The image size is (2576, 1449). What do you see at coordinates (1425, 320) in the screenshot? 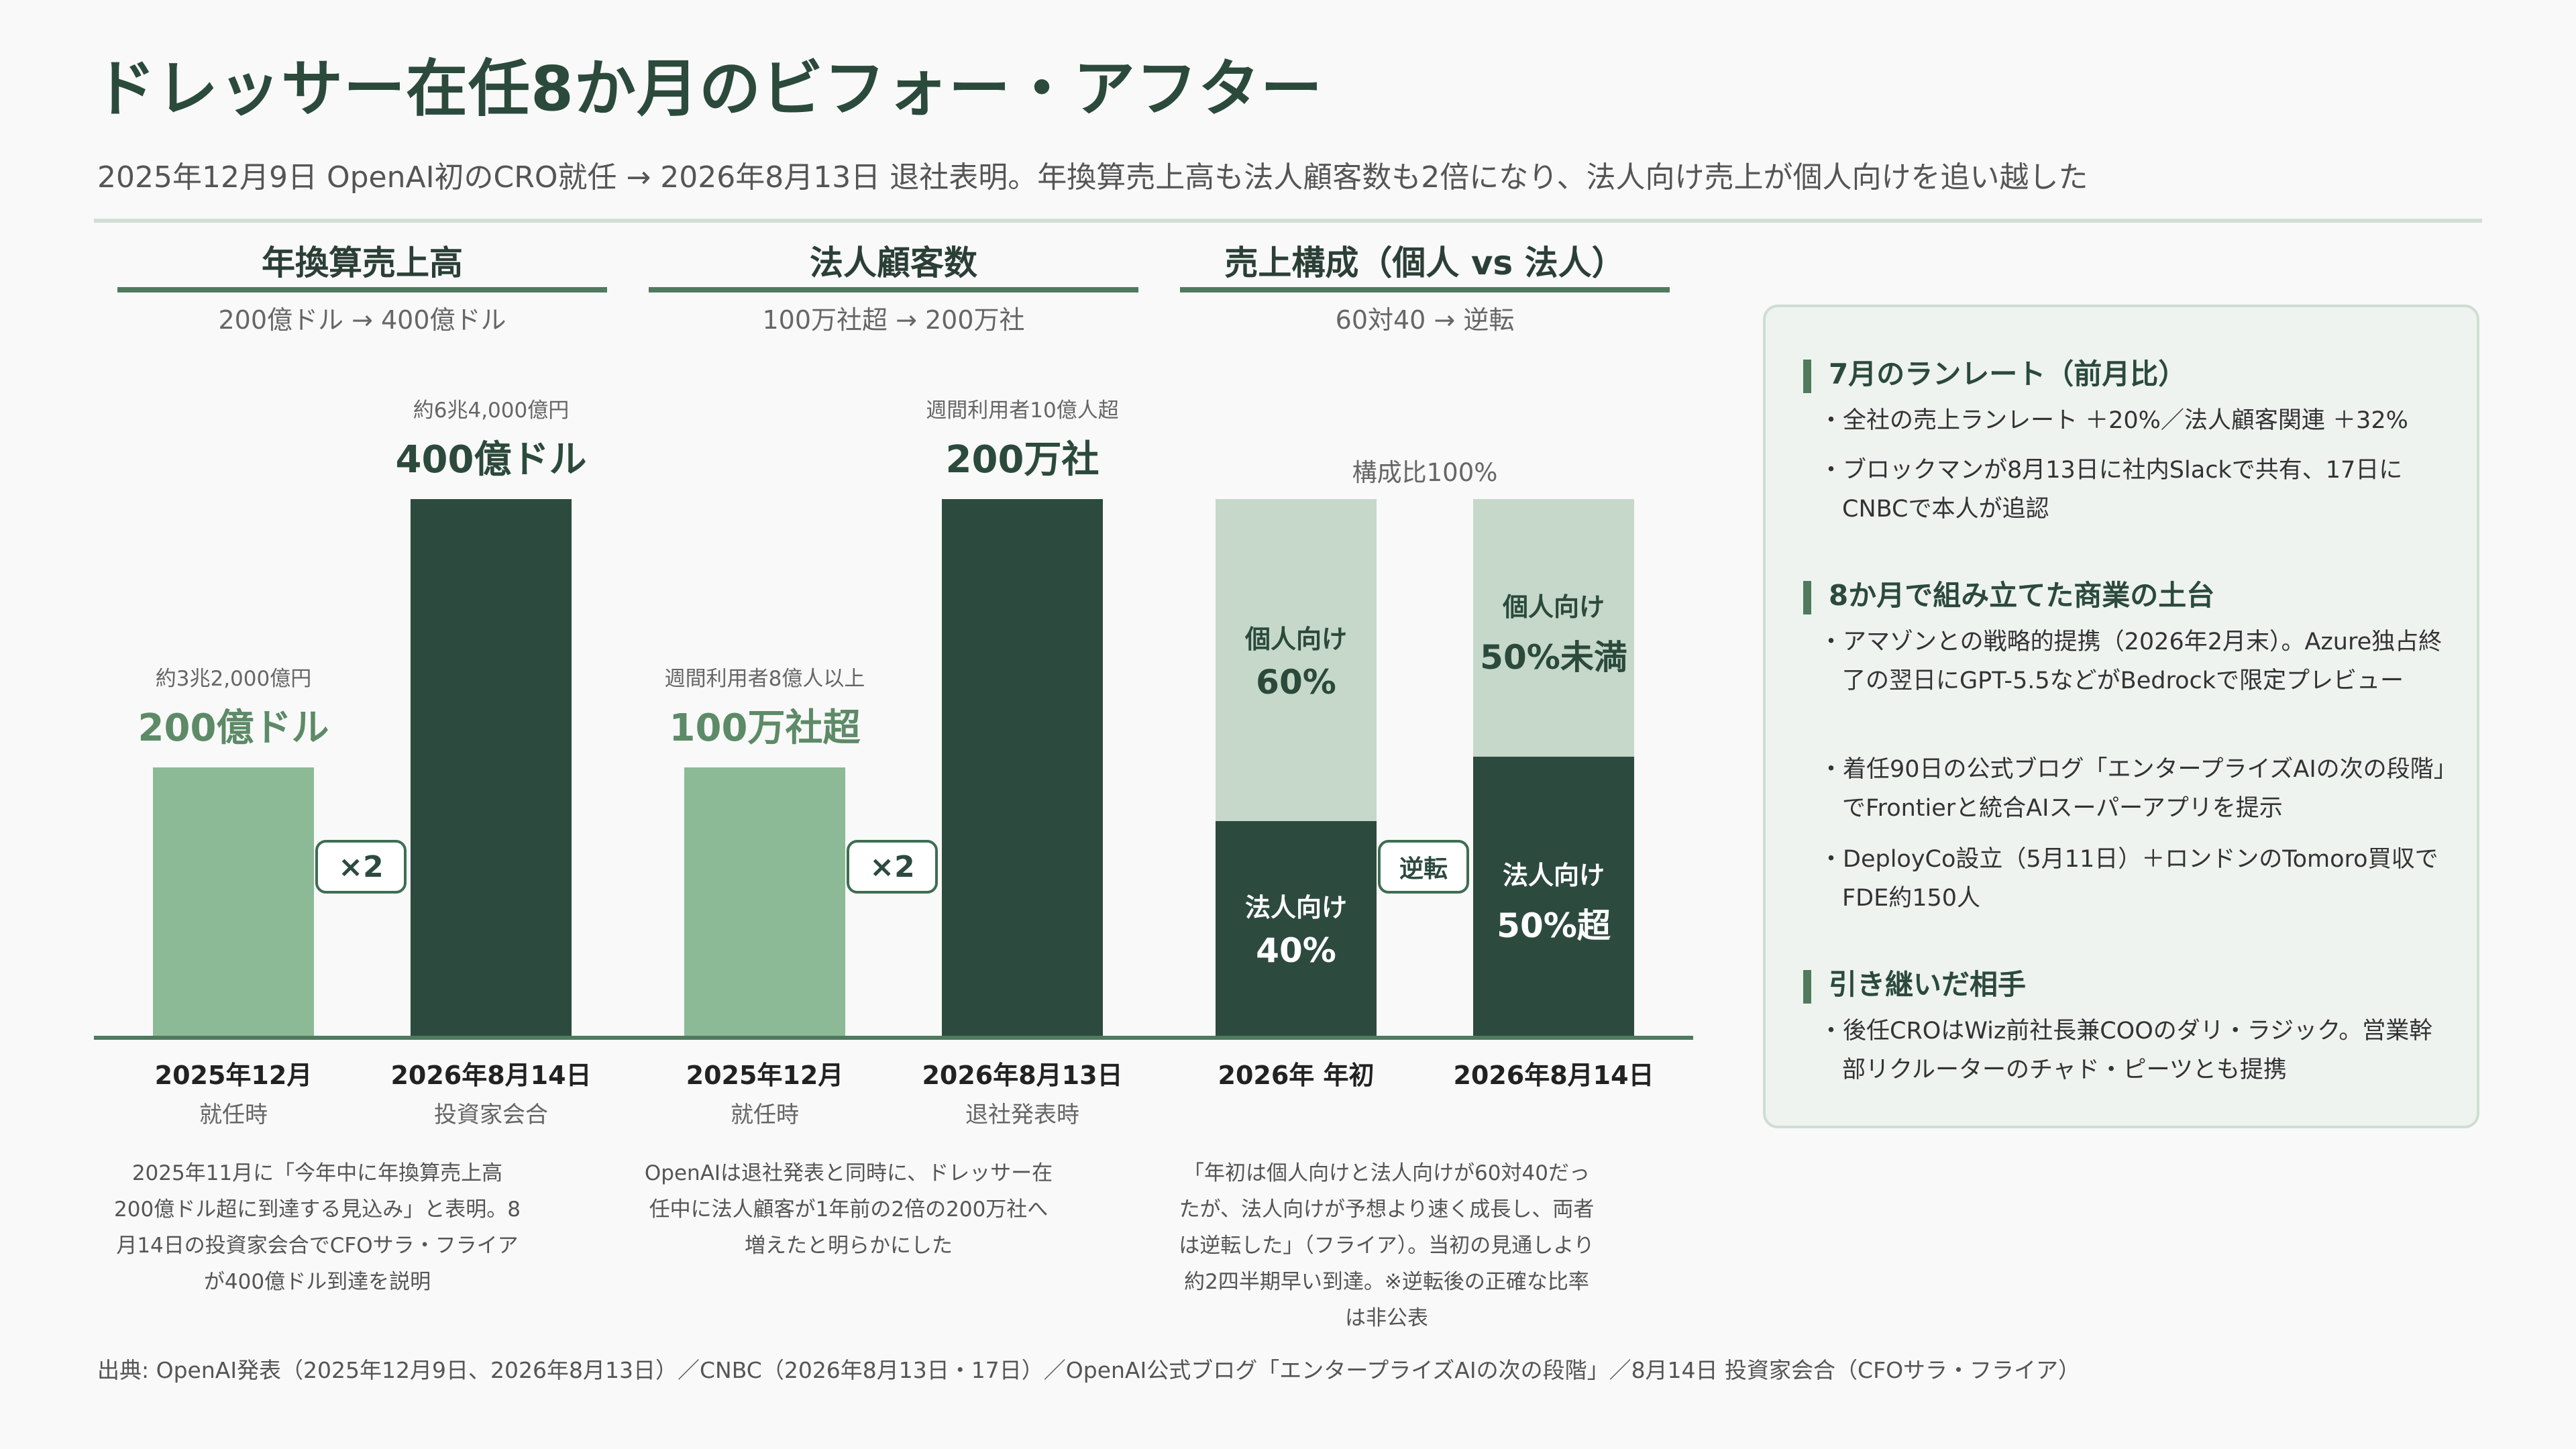
I see `panel-subtitle-composition: 60対40 → 逆転` at bounding box center [1425, 320].